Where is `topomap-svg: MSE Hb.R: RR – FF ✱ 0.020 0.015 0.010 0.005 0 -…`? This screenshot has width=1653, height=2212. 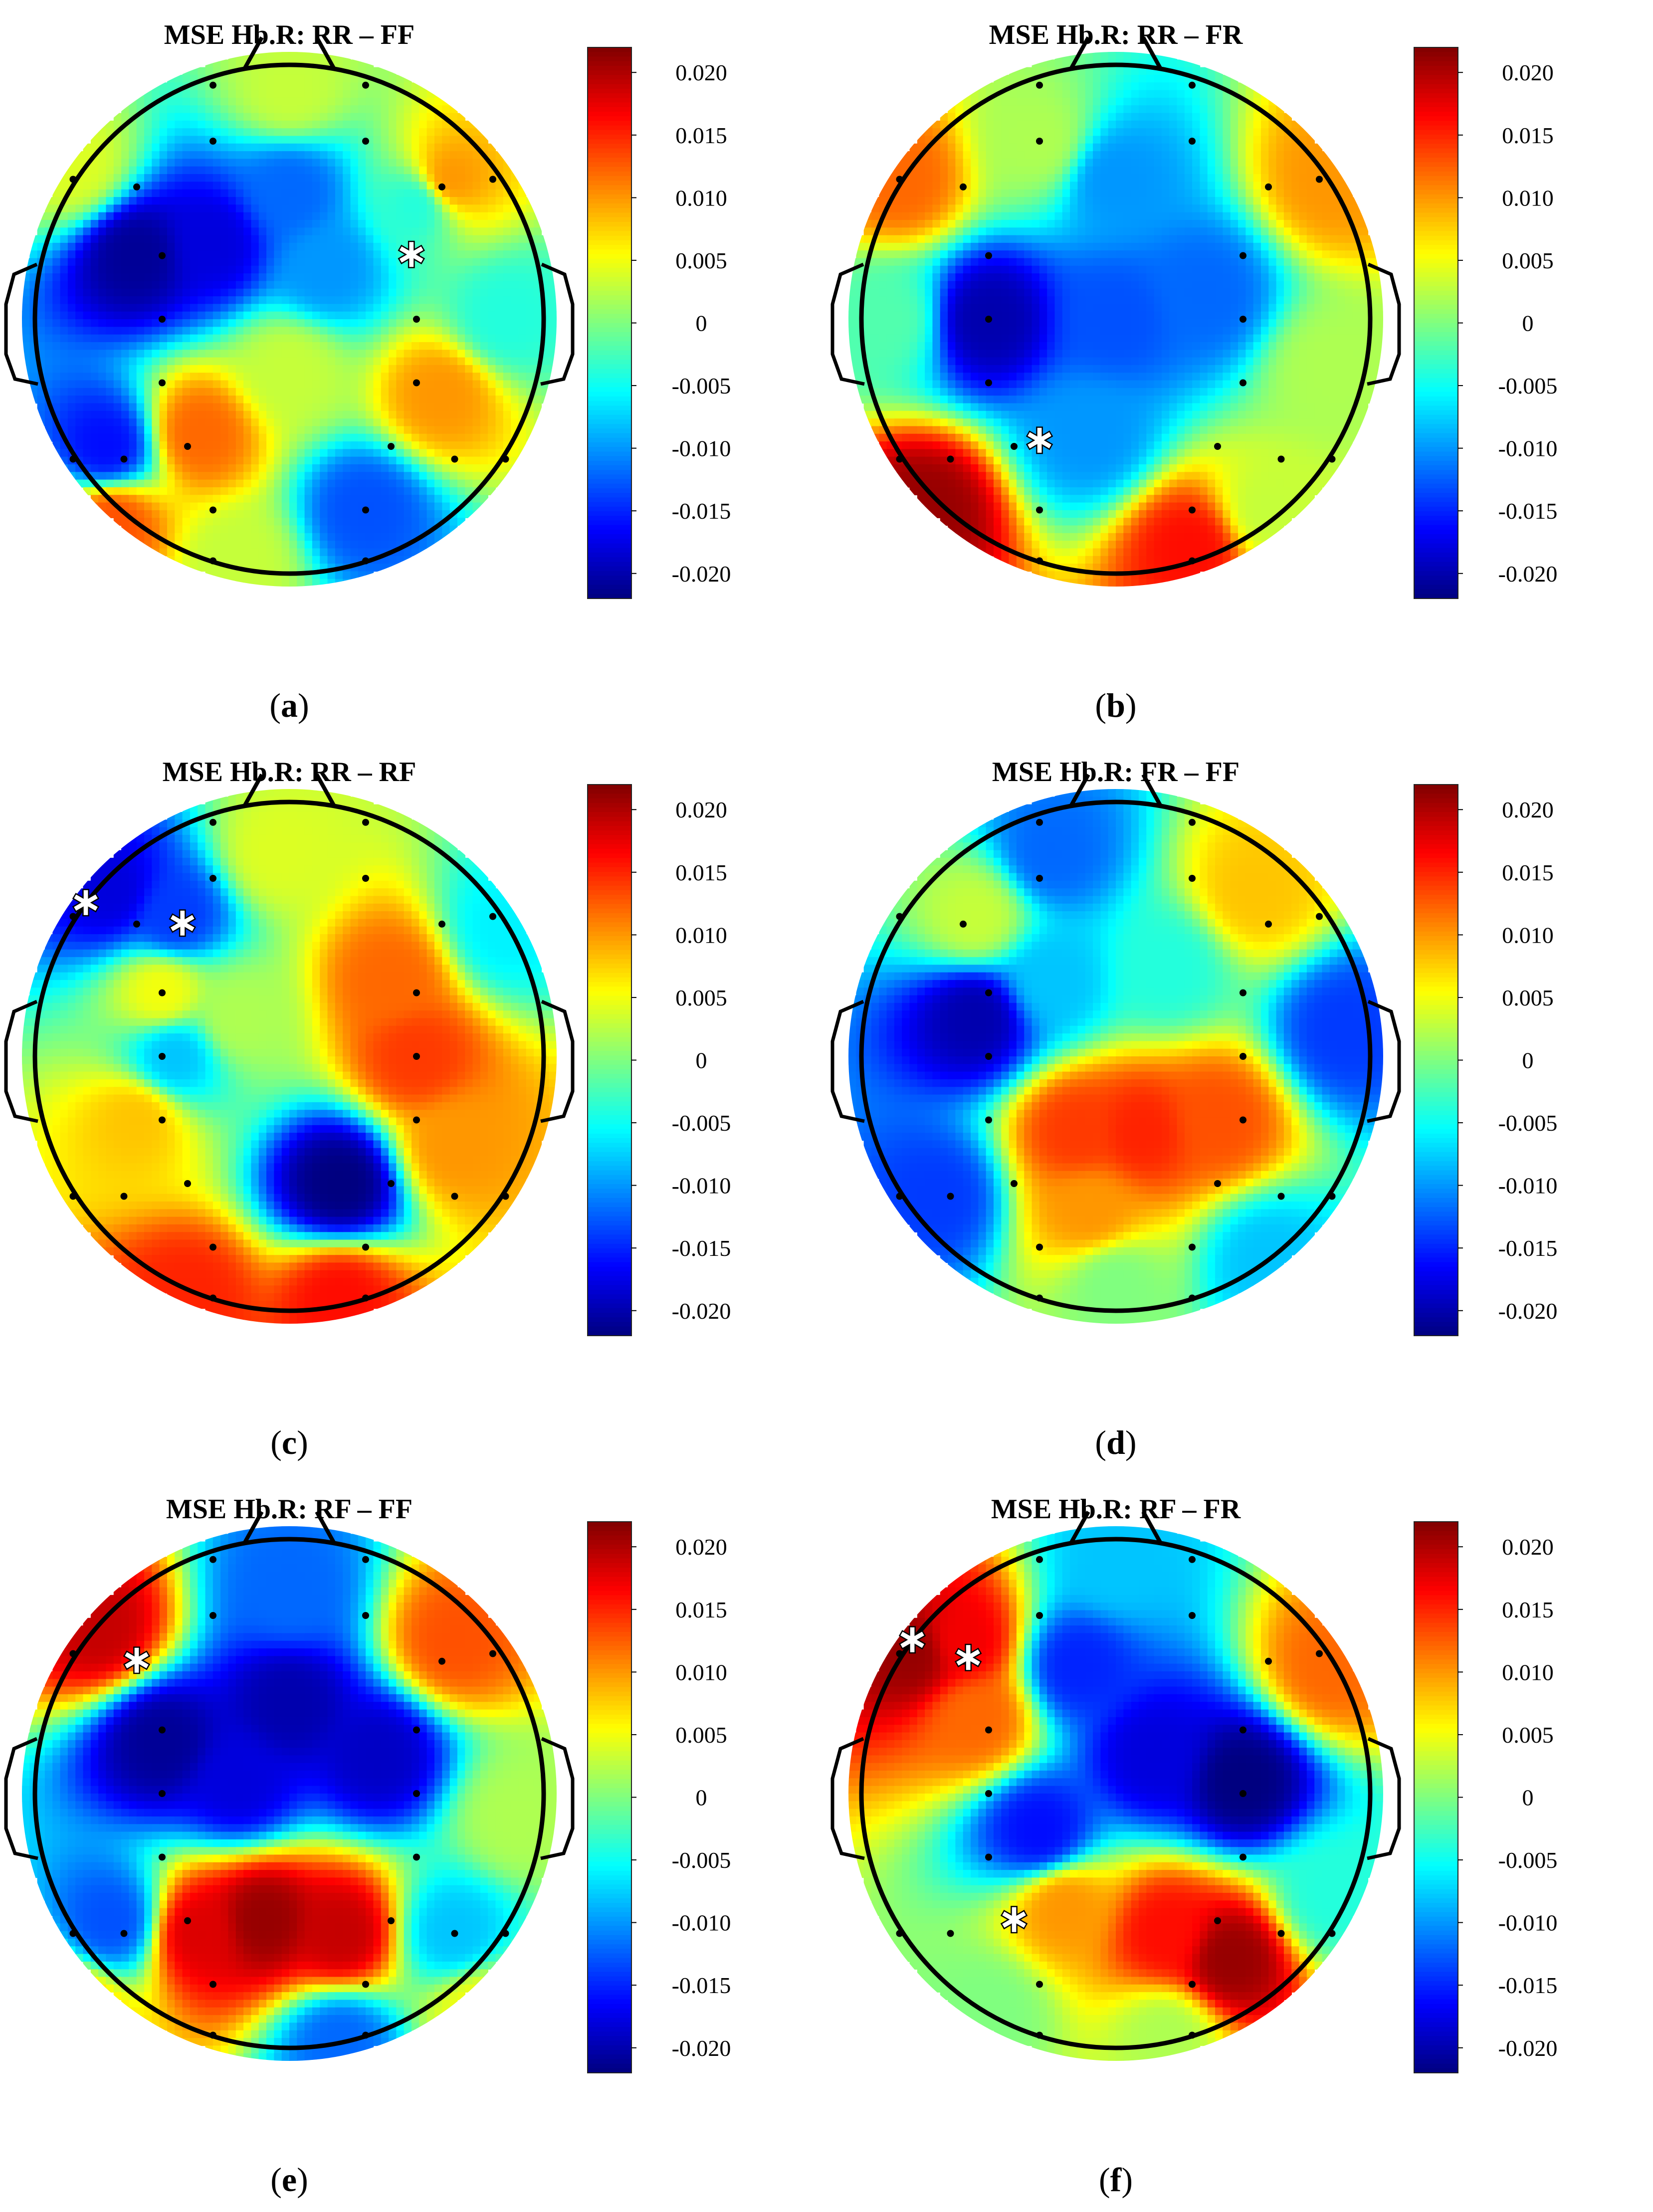
topomap-svg: MSE Hb.R: RR – FF ✱ 0.020 0.015 0.010 0.005 0 -… is located at coordinates (367, 309).